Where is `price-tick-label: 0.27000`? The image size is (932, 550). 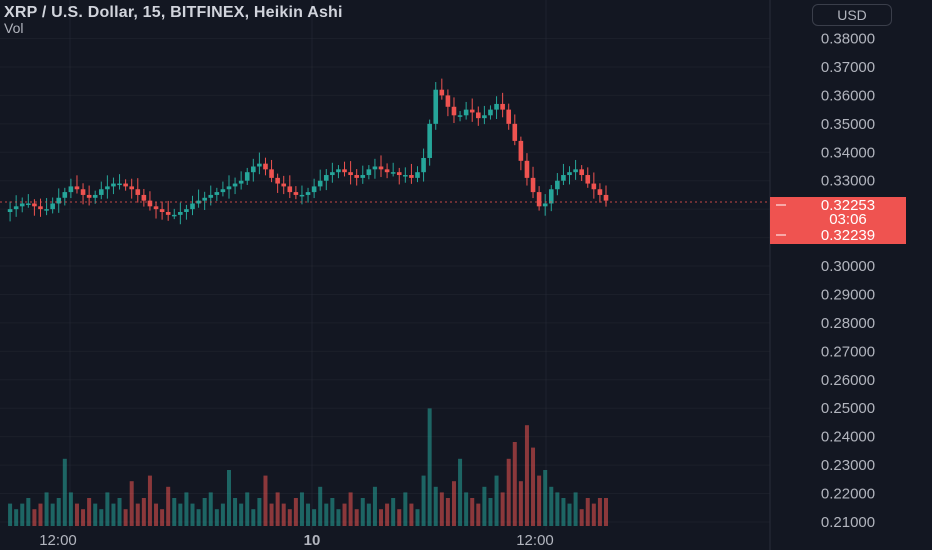 price-tick-label: 0.27000 is located at coordinates (848, 351).